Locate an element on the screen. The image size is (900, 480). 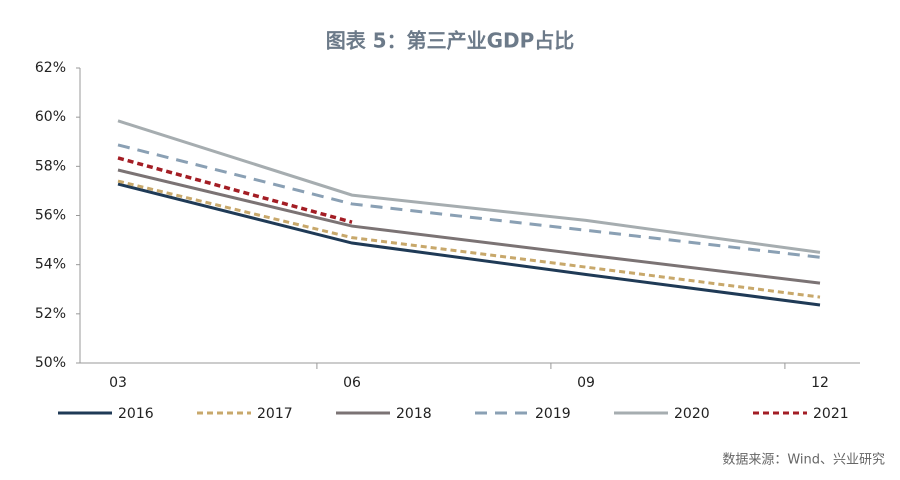
y-tick-label: 50% is located at coordinates (50, 363).